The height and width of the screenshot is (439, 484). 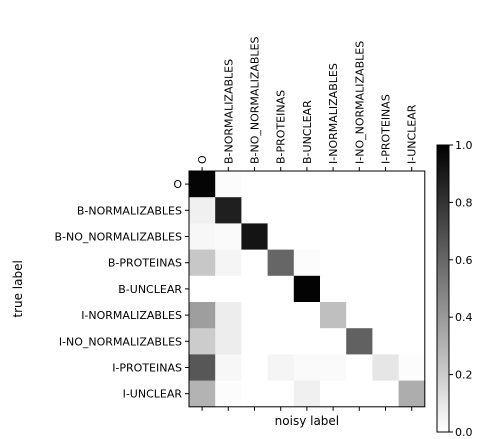 What do you see at coordinates (464, 432) in the screenshot?
I see `colorbar-tick-label: 0.0` at bounding box center [464, 432].